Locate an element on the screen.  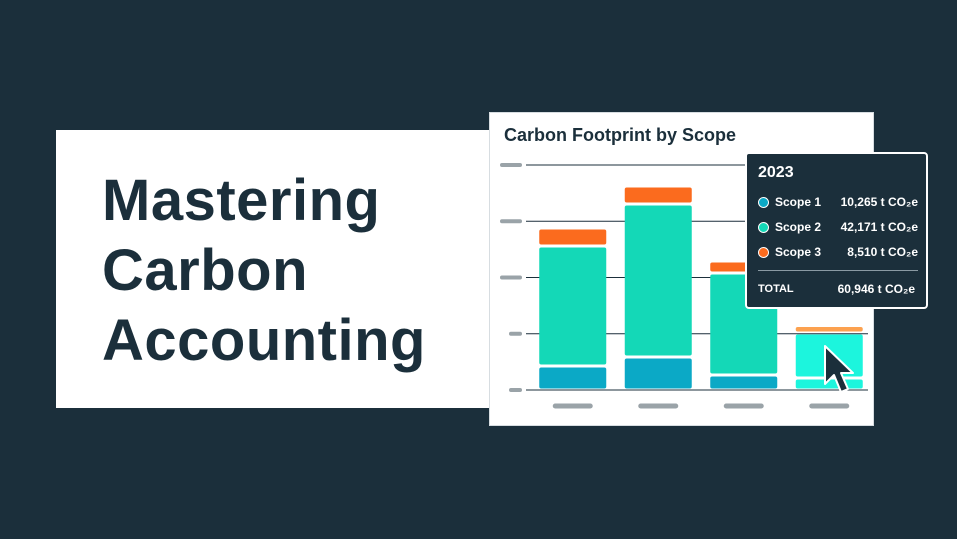
tooltip-row-scope-1: Scope 1 10,265 t CO₂e is located at coordinates (838, 204).